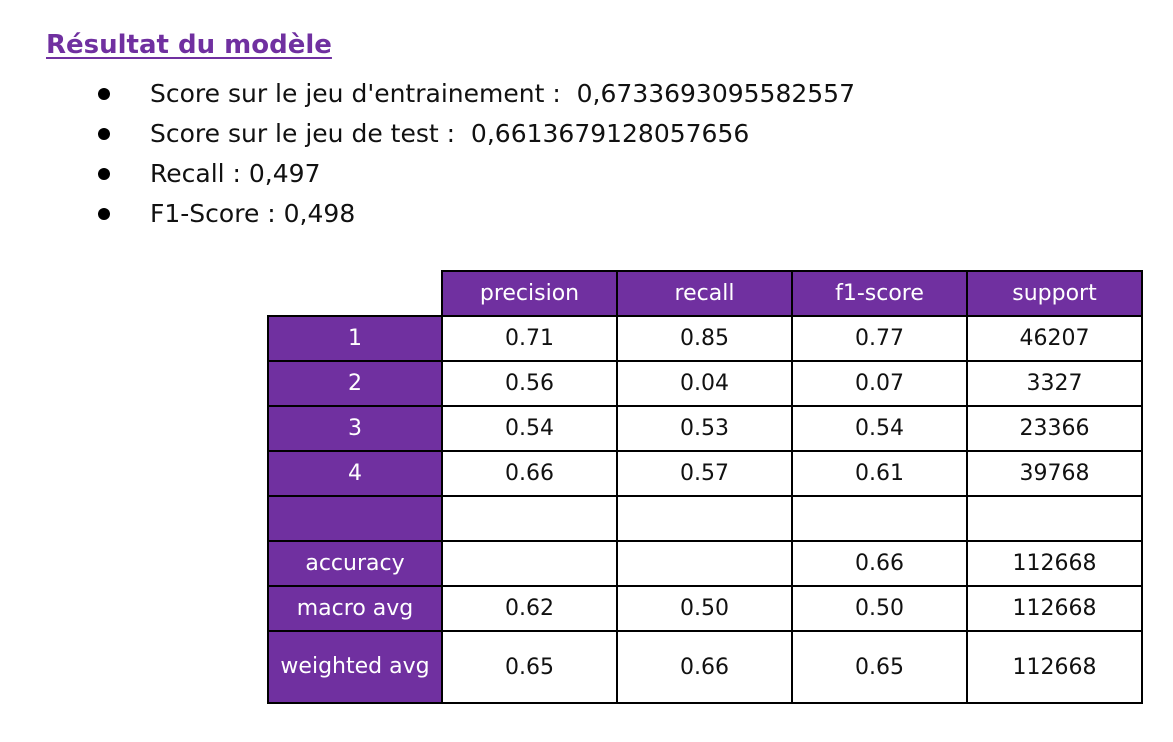 The height and width of the screenshot is (742, 1173). I want to click on table-row: 4 0.66 0.57 0.61 39768, so click(705, 473).